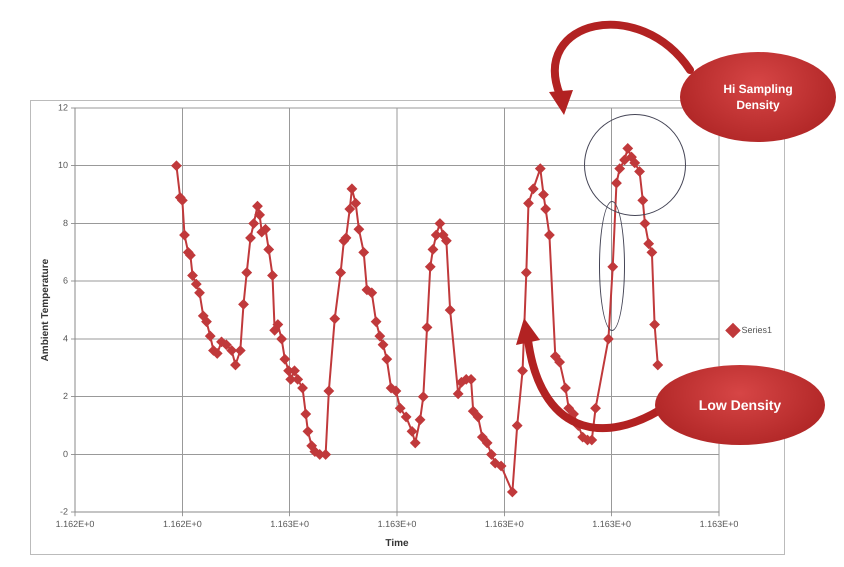  What do you see at coordinates (740, 405) in the screenshot?
I see `annotation: Low Density` at bounding box center [740, 405].